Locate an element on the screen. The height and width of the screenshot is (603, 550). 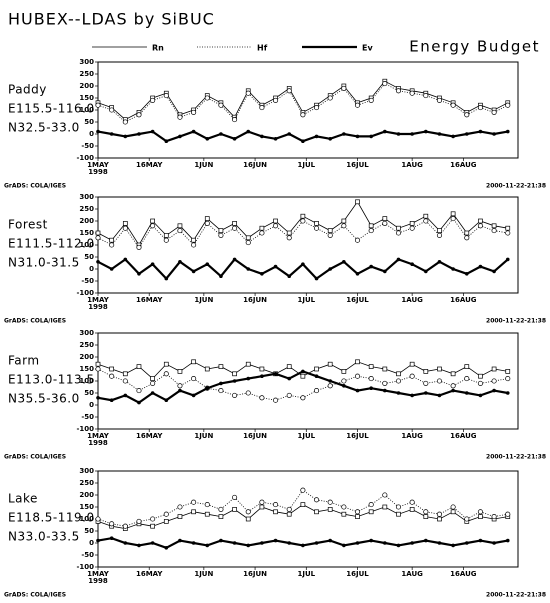
x-tick-label: 16MAY is located at coordinates (149, 165).